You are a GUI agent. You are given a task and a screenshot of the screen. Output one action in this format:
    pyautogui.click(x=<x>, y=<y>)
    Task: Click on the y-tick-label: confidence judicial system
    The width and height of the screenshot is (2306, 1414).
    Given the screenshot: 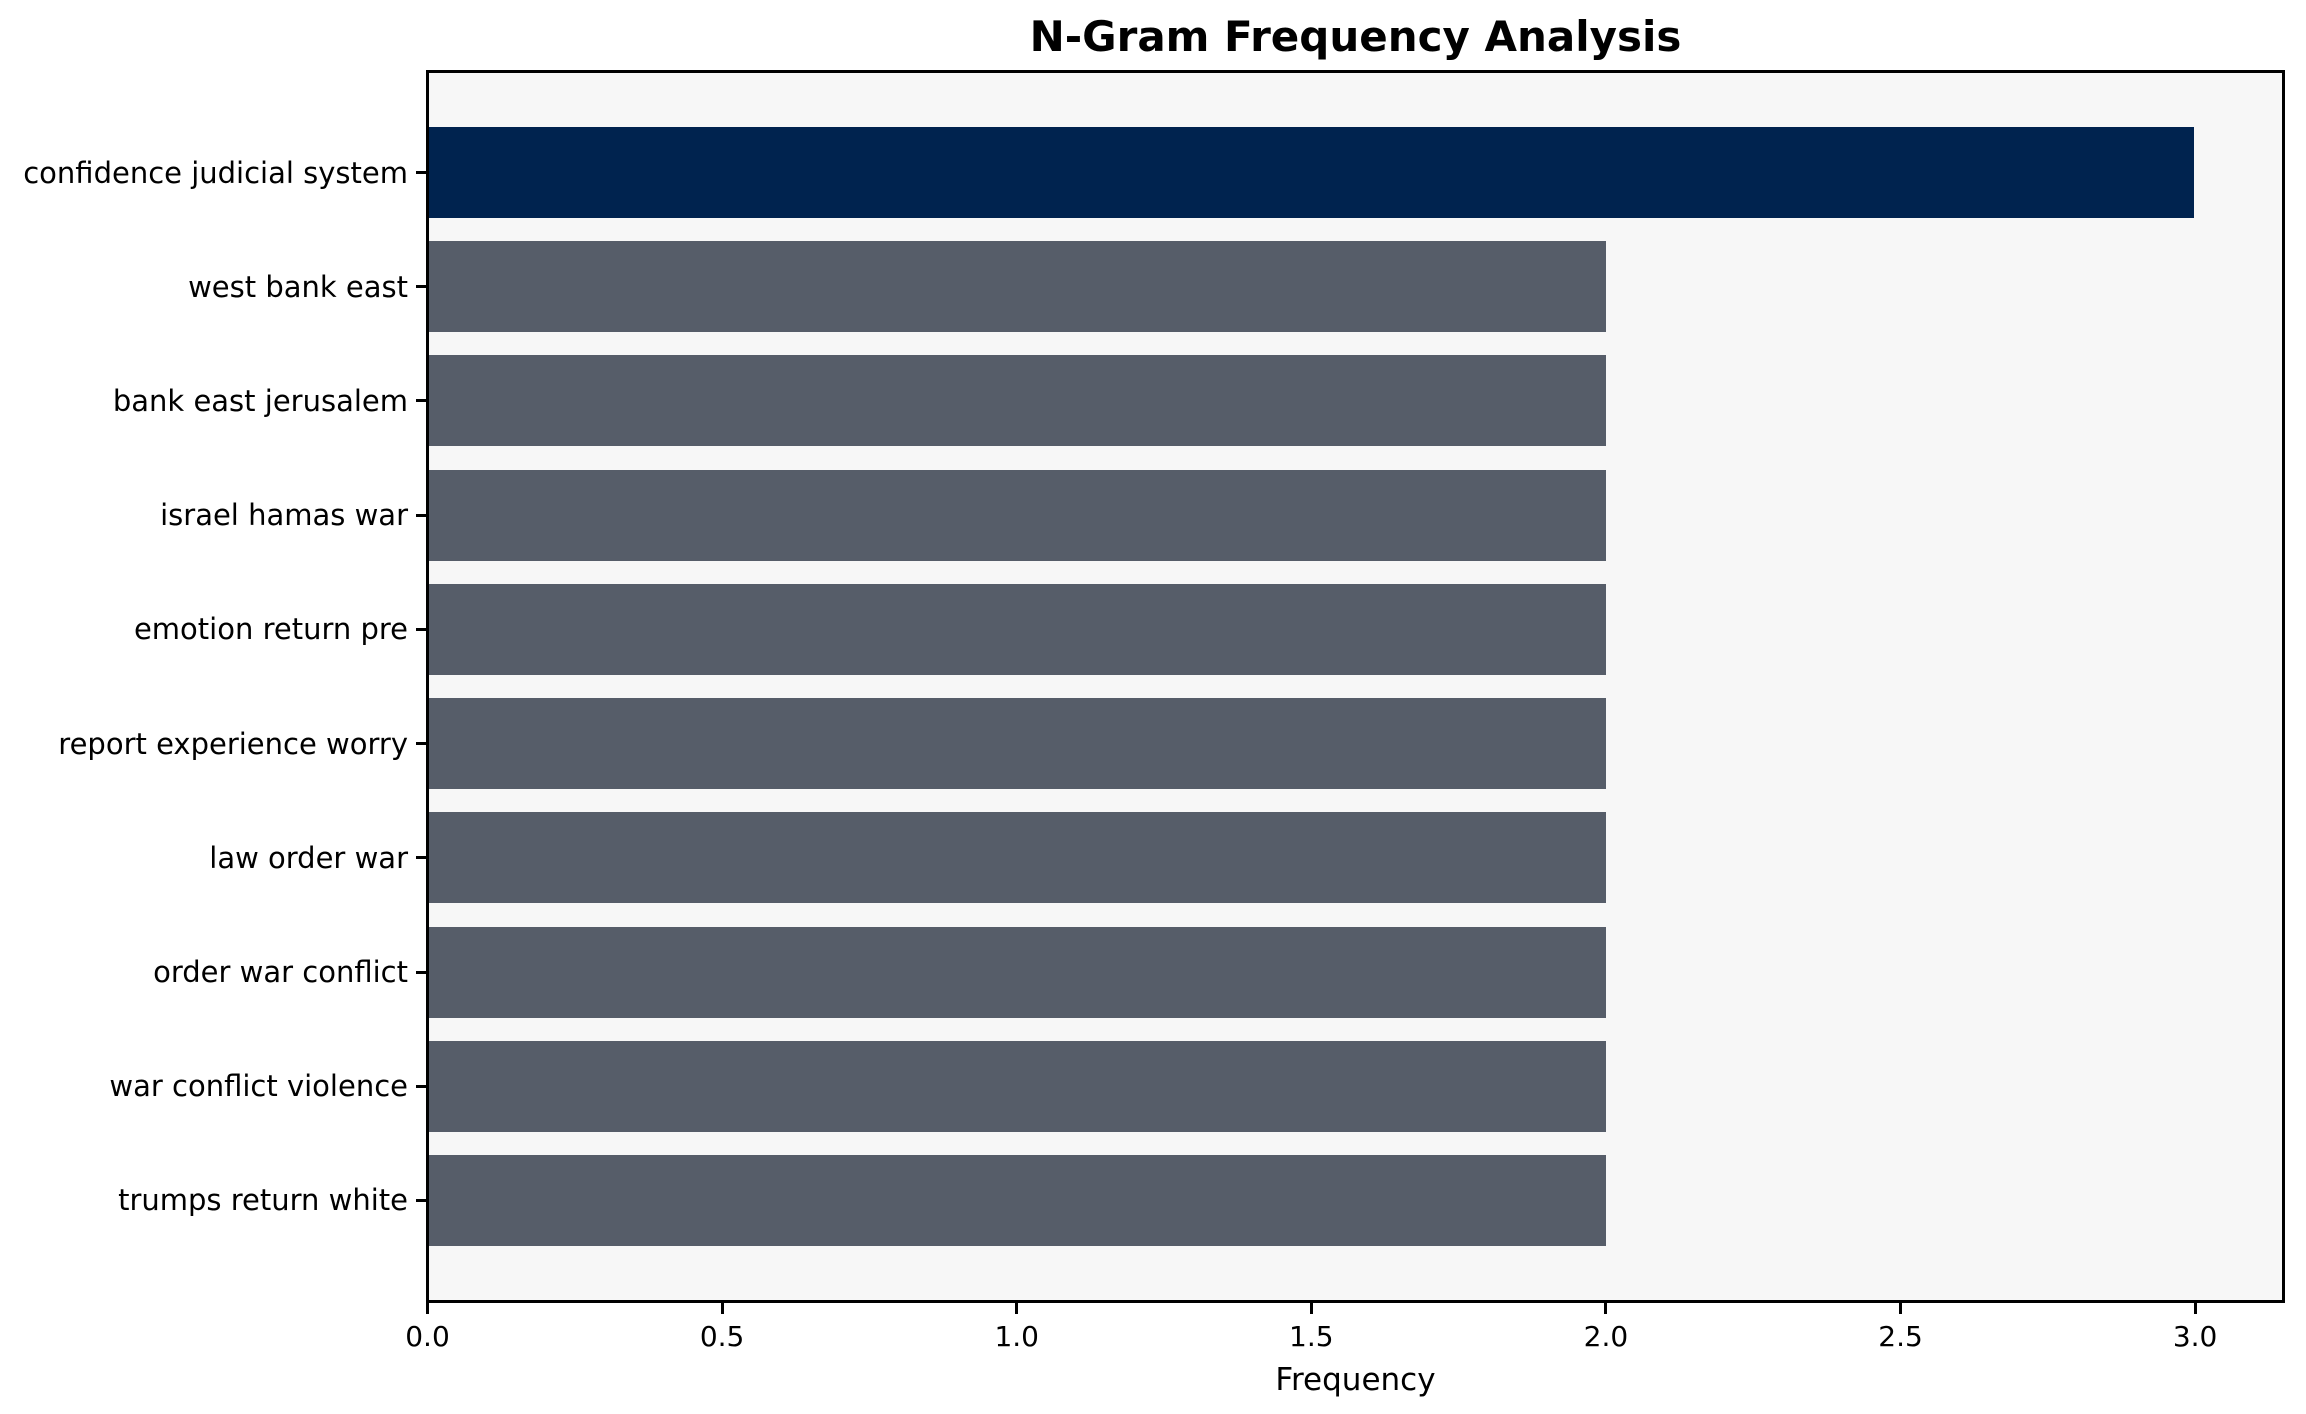 What is the action you would take?
    pyautogui.click(x=215, y=172)
    